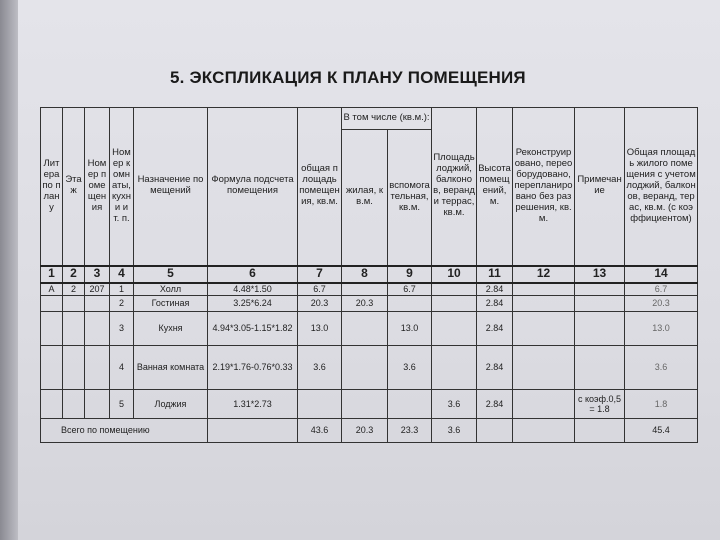  Describe the element at coordinates (121, 367) in the screenshot. I see `table-cell: 4` at that location.